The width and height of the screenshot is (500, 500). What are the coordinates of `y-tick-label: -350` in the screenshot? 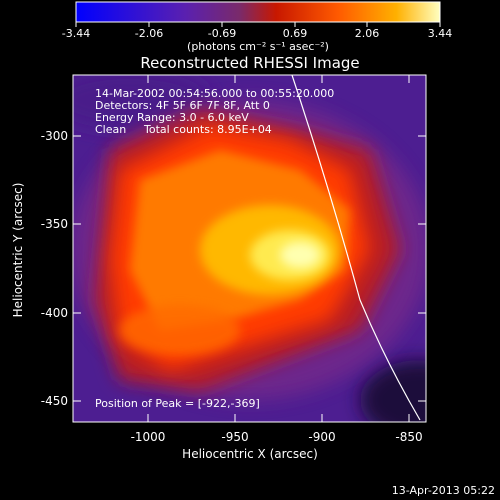 It's located at (54, 224).